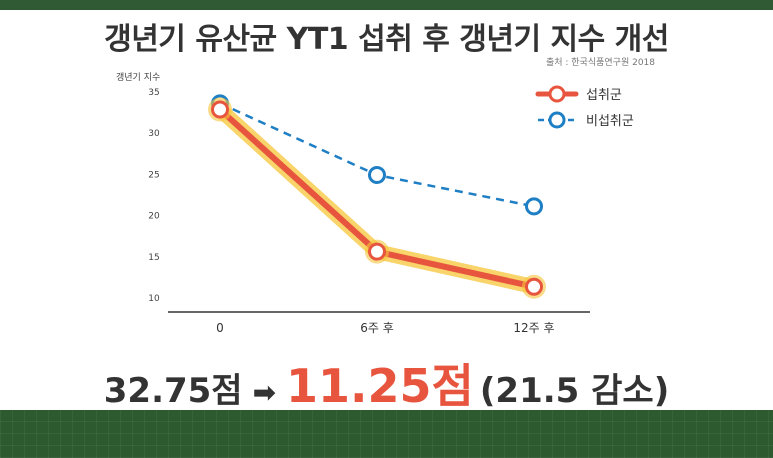 The width and height of the screenshot is (773, 458). Describe the element at coordinates (220, 328) in the screenshot. I see `x-tick-label-0: 0` at that location.